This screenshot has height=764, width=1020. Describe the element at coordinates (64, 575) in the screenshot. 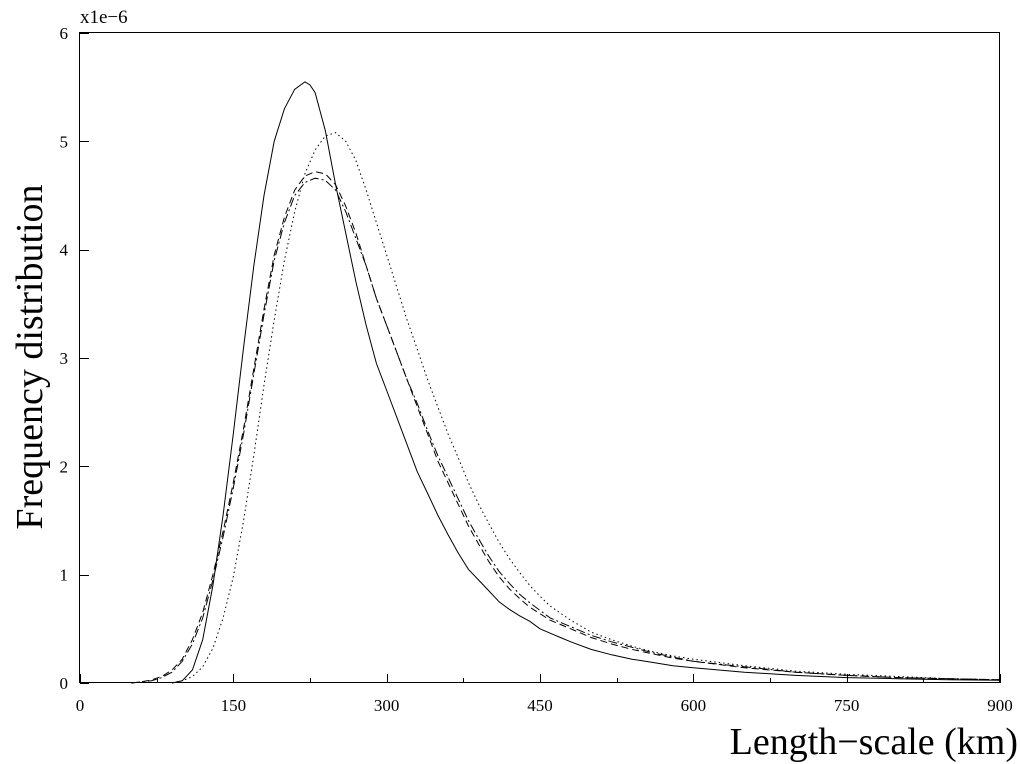

I see `y-tick-label-1: 1` at that location.